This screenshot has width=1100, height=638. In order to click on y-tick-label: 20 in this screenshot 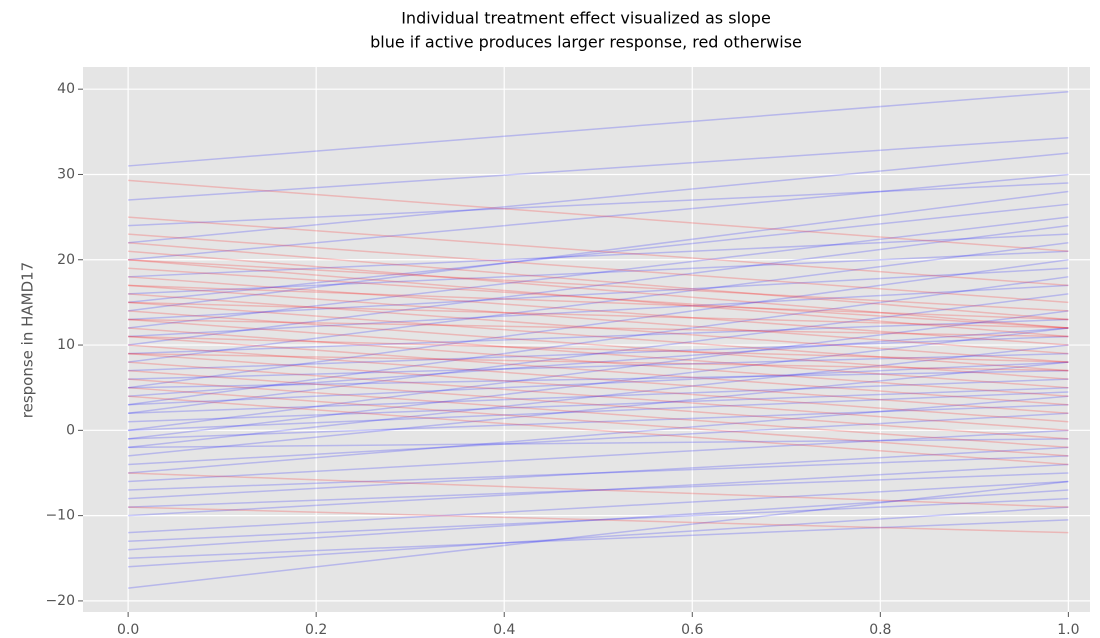, I will do `click(66, 260)`.